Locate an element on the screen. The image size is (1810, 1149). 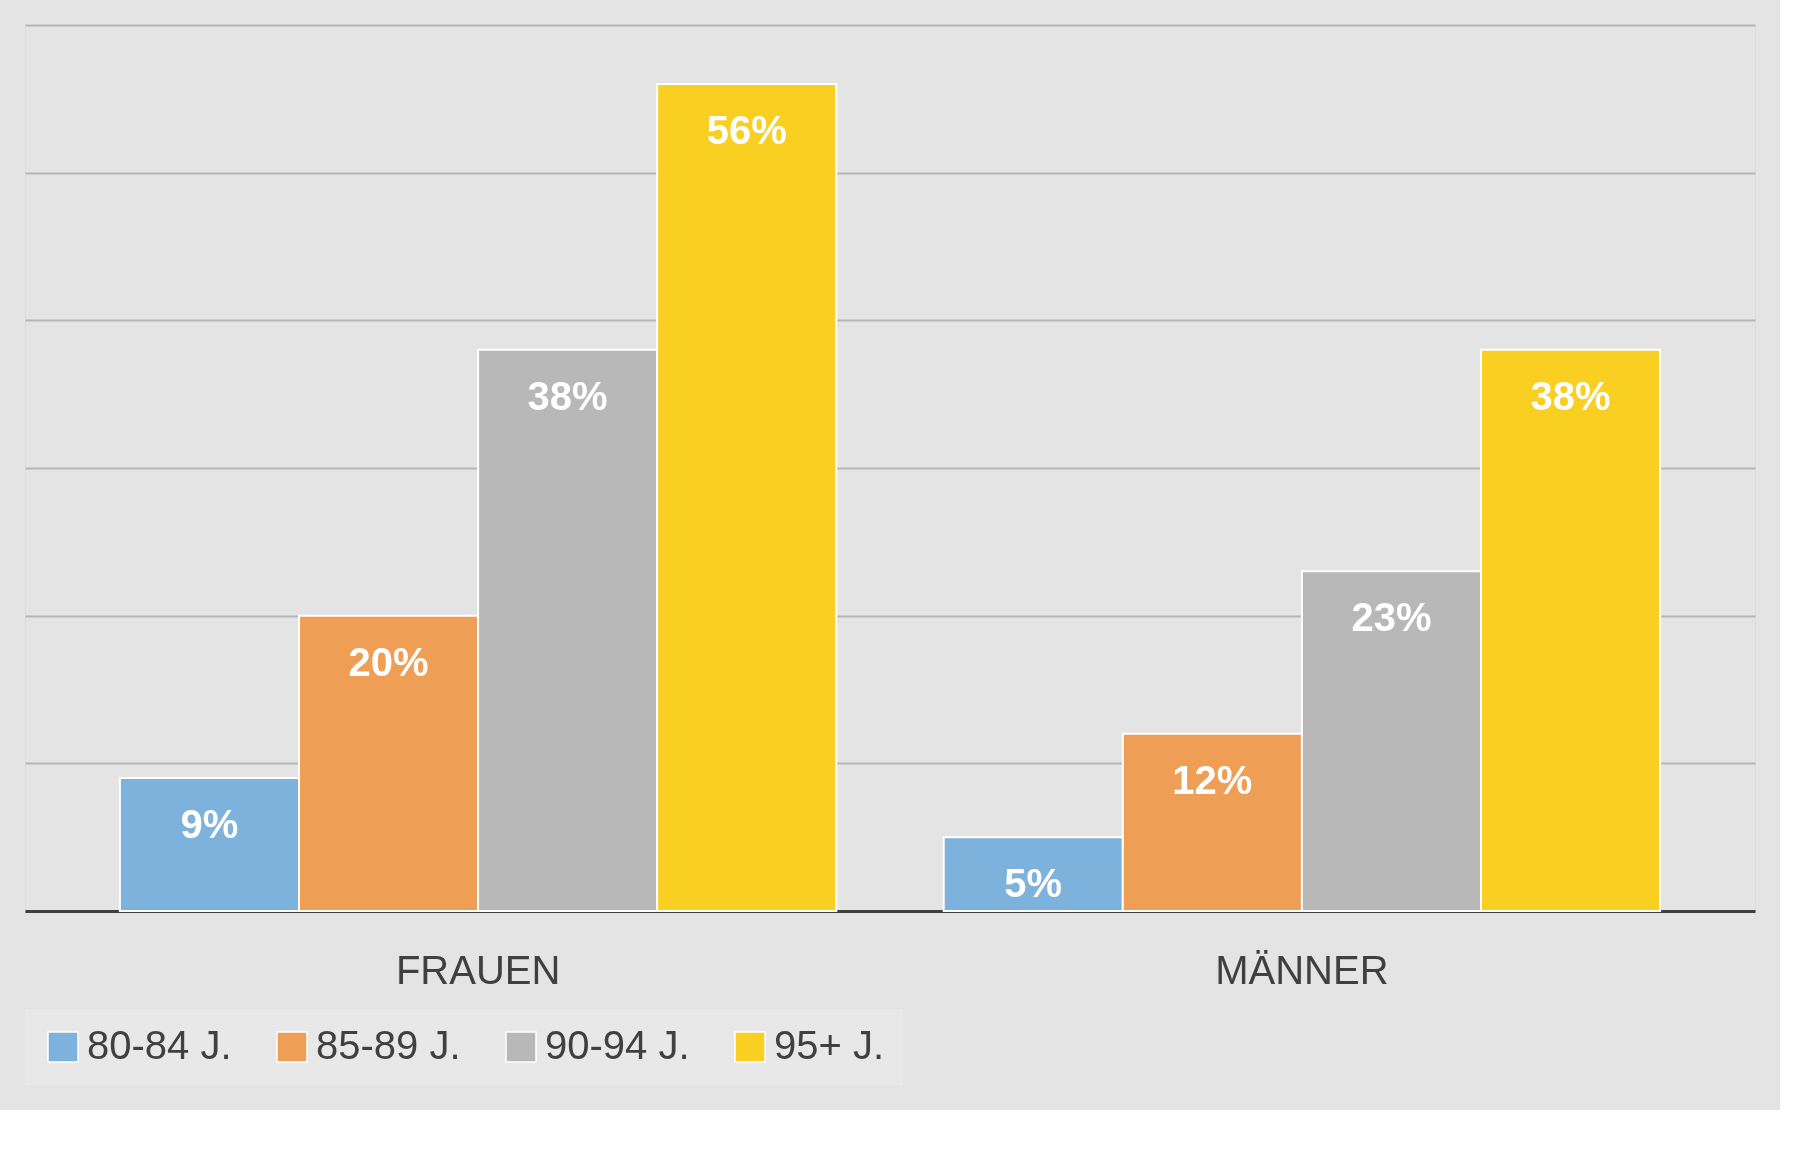
legend-label: 90-94 J. is located at coordinates (617, 1045).